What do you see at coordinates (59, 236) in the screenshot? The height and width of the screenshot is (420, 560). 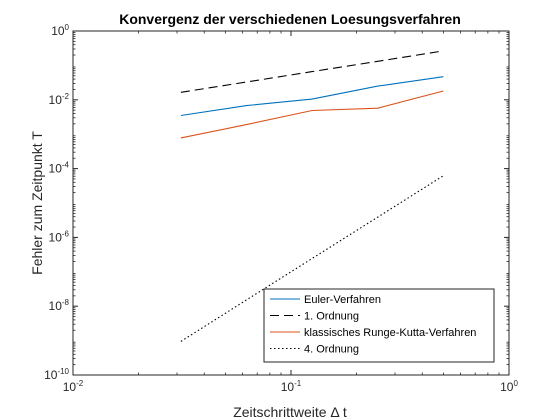 I see `y-tick-label: 10⁻⁶` at bounding box center [59, 236].